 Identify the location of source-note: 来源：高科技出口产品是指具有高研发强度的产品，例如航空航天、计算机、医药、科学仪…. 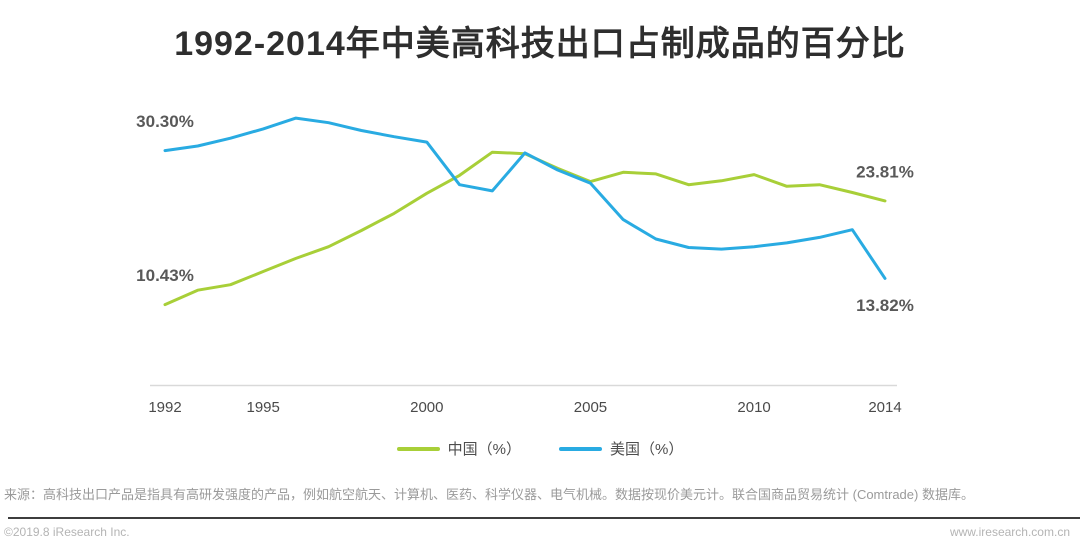
(489, 494).